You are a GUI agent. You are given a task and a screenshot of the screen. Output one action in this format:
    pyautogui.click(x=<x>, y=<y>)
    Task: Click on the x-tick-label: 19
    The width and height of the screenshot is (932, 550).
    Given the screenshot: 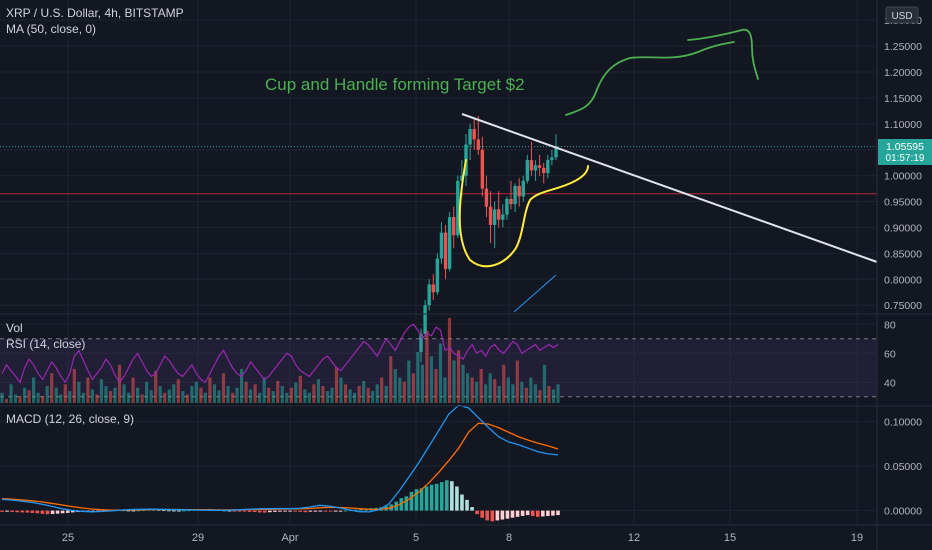 What is the action you would take?
    pyautogui.click(x=857, y=538)
    